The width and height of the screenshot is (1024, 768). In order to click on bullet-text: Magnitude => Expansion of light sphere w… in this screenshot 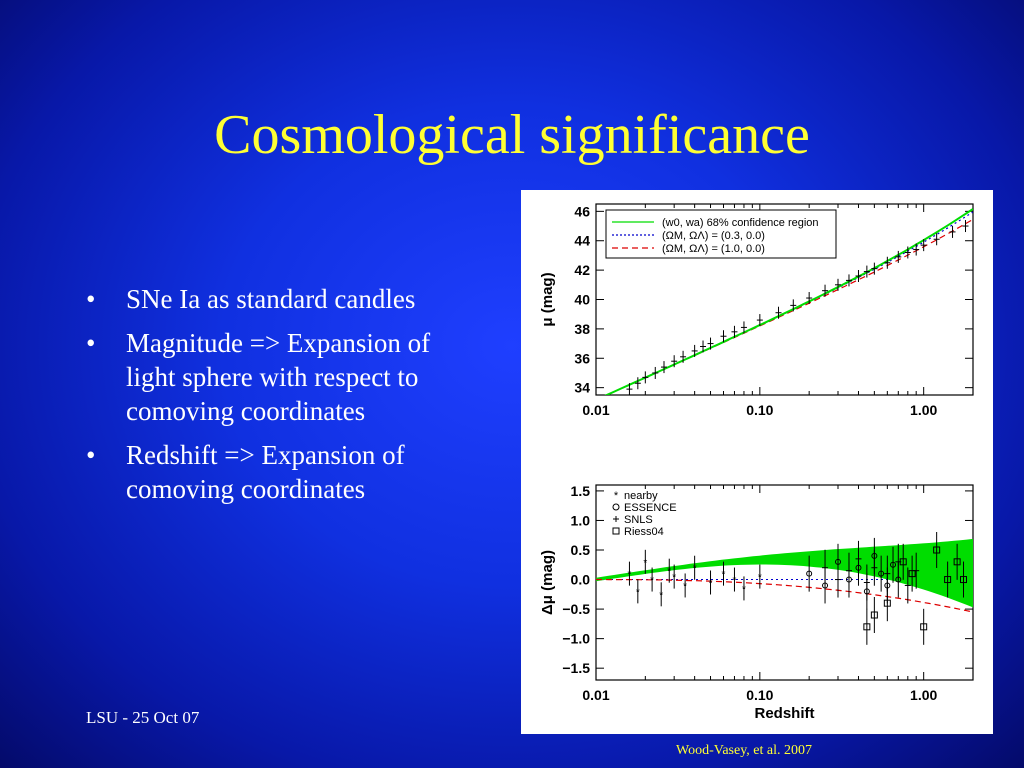, I will do `click(278, 377)`.